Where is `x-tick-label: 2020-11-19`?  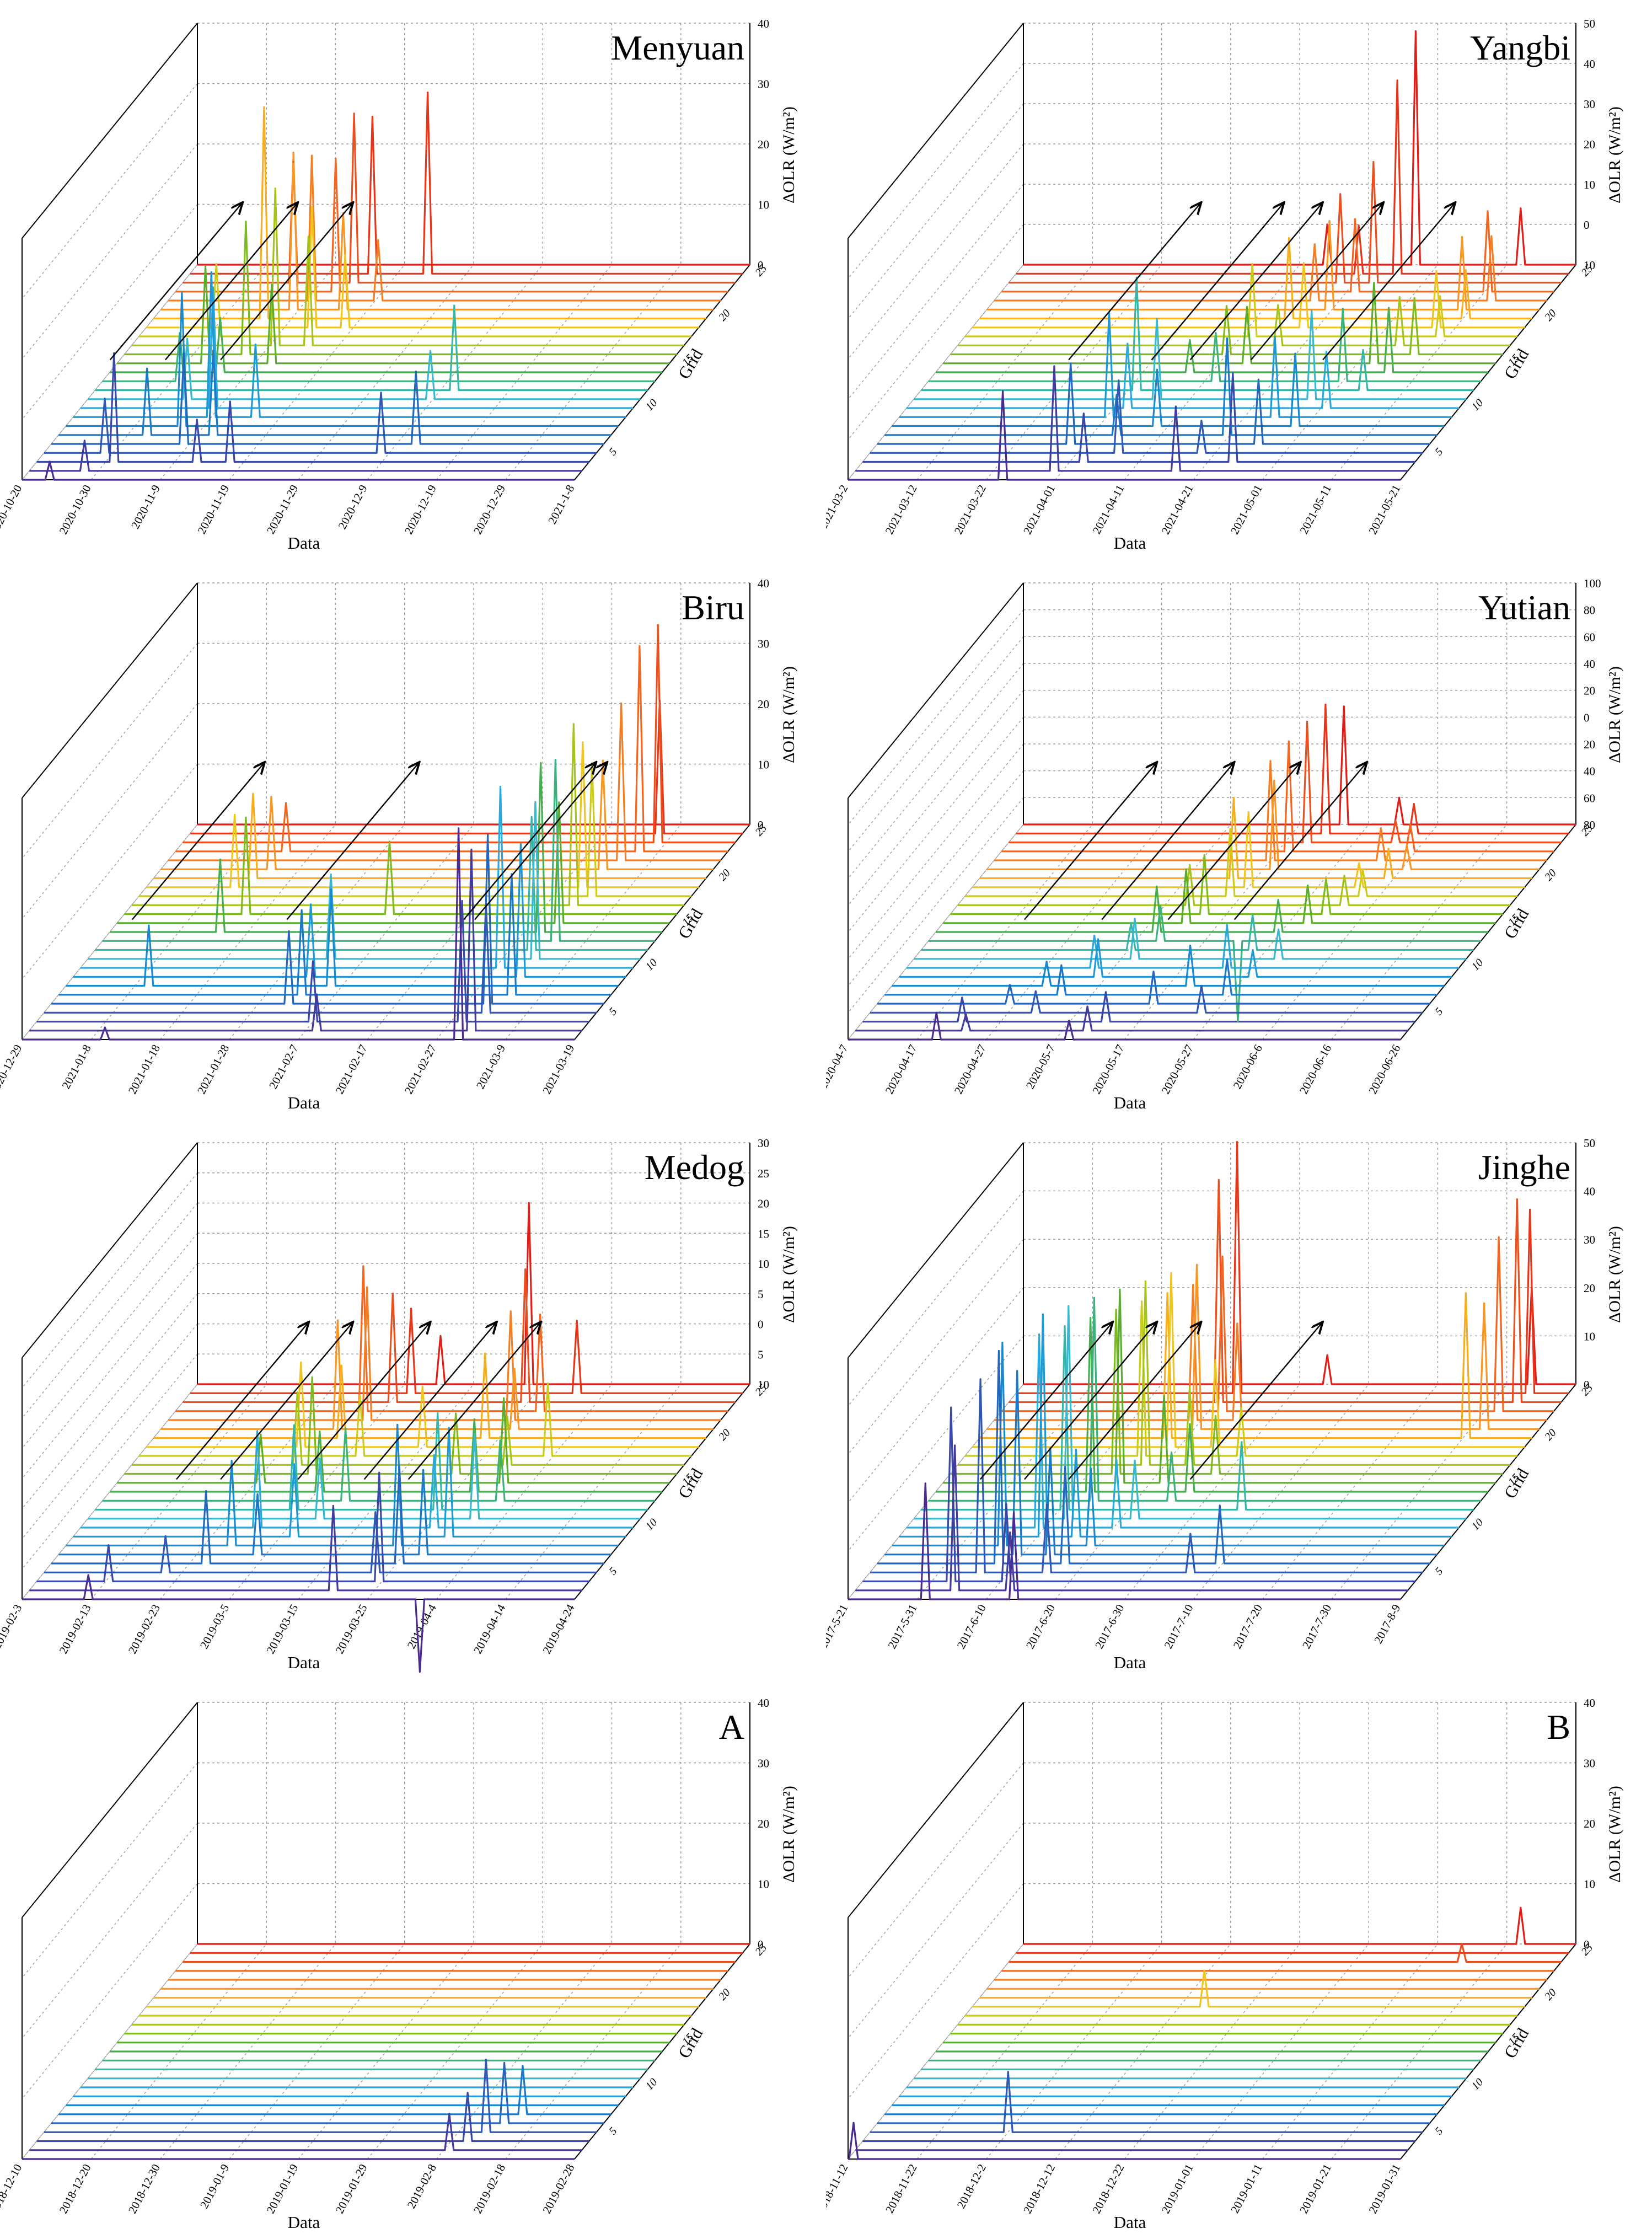
x-tick-label: 2020-11-19 is located at coordinates (213, 509).